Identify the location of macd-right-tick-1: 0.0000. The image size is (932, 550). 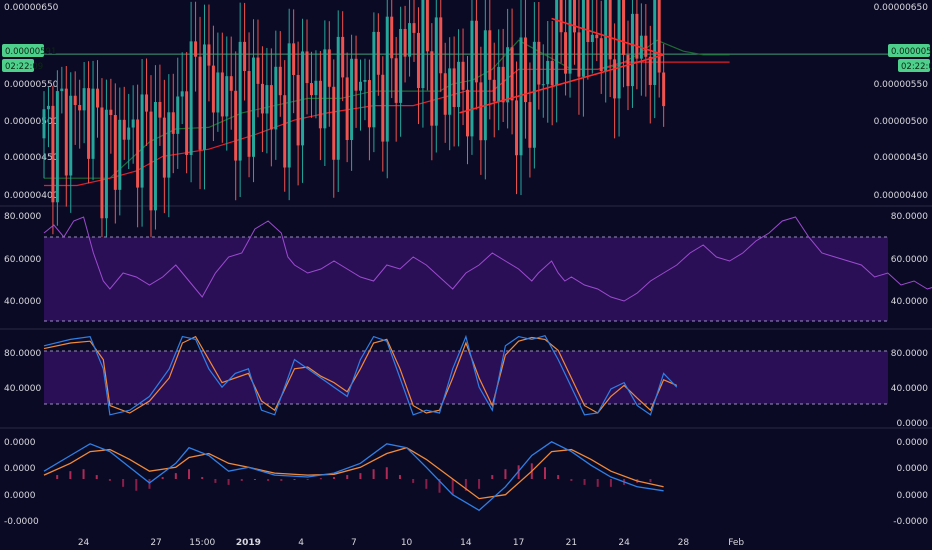
(913, 443).